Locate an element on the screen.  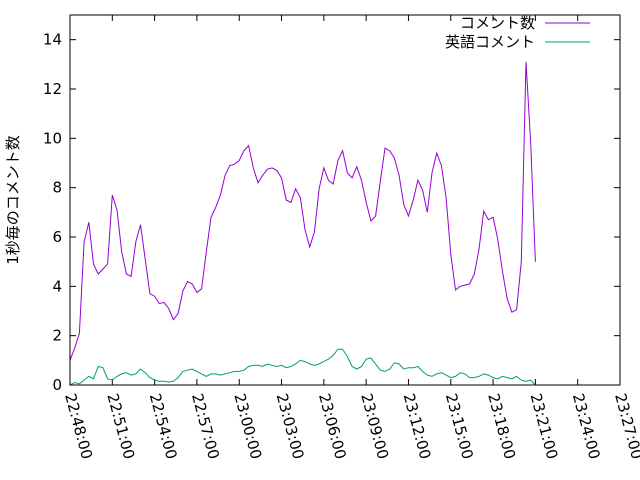
y-tick-label: 4 is located at coordinates (57, 286).